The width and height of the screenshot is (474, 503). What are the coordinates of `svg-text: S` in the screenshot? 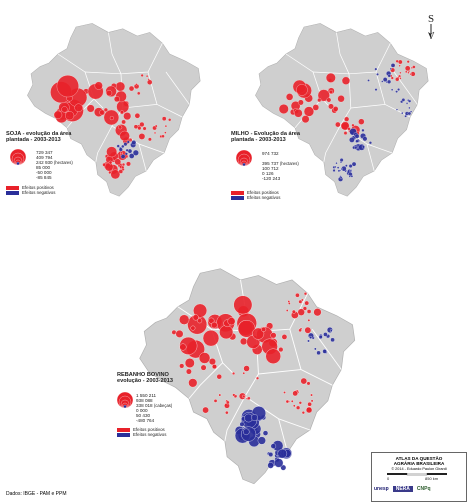 It's located at (431, 19).